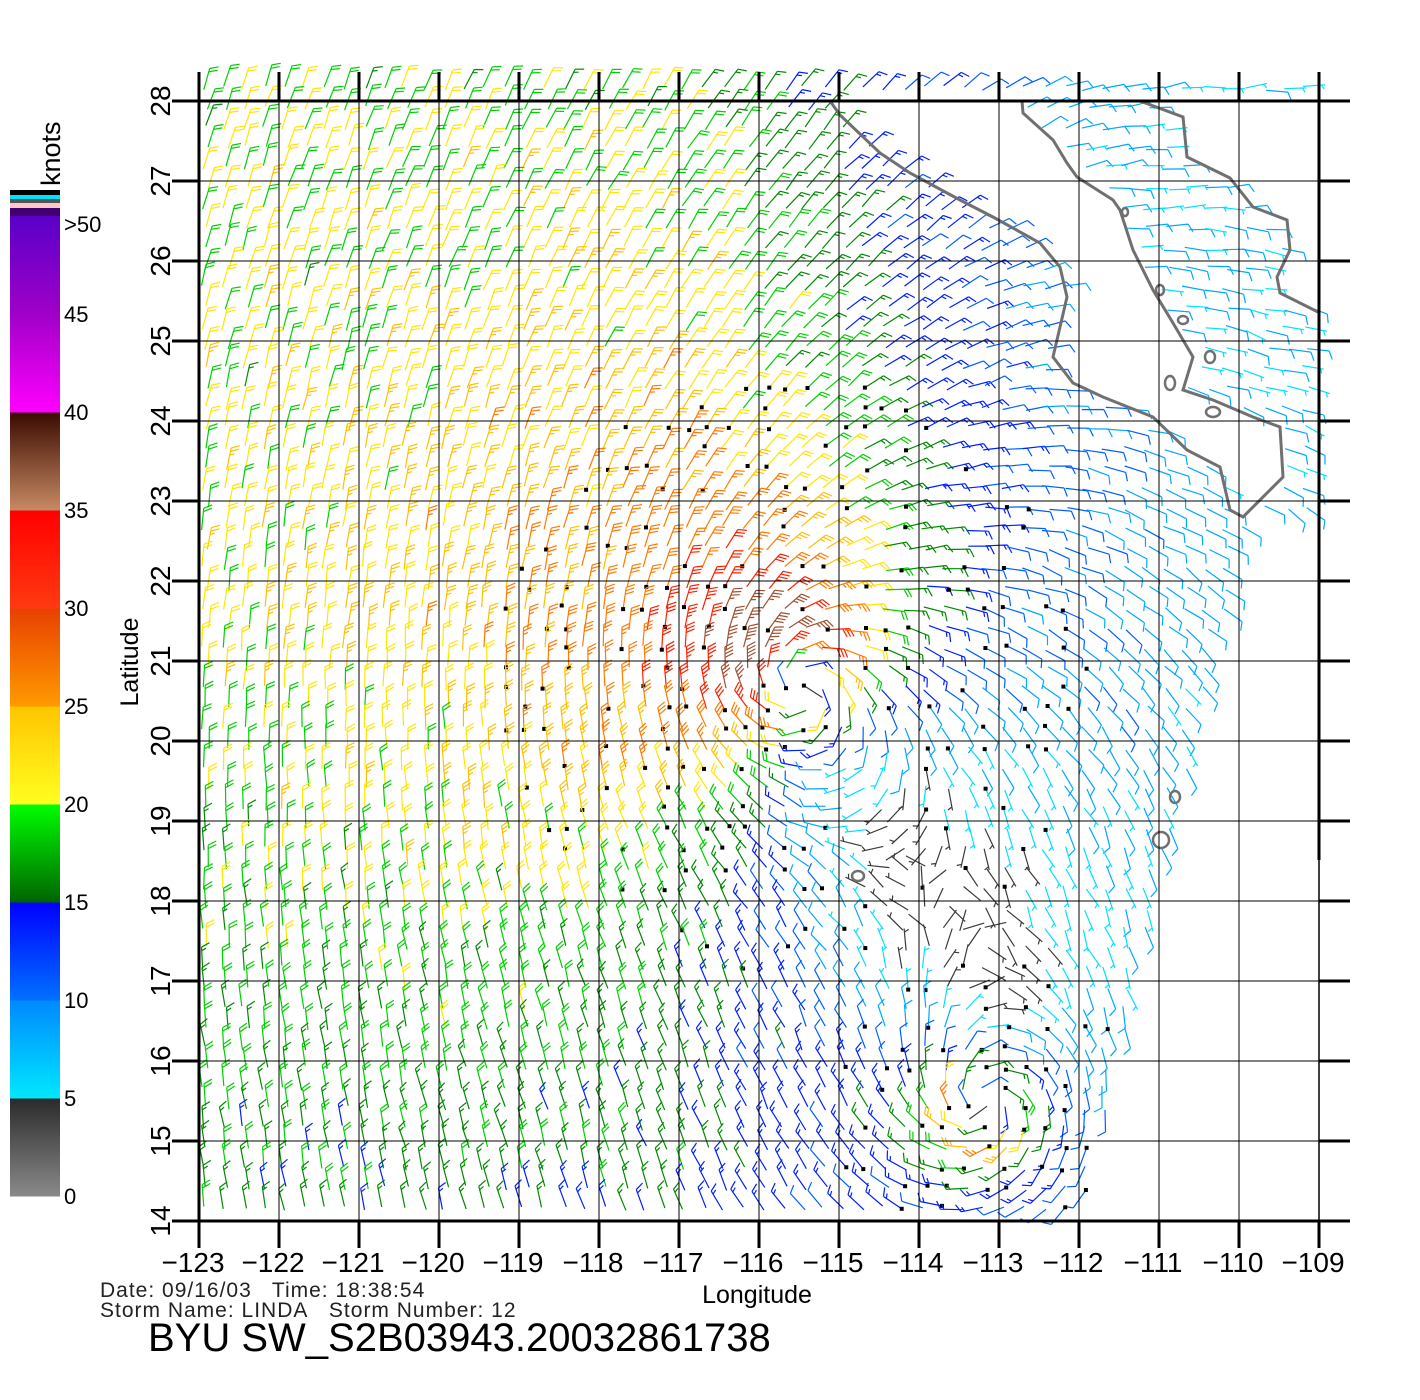 This screenshot has width=1420, height=1400. What do you see at coordinates (160, 980) in the screenshot?
I see `y-tick-label: 17` at bounding box center [160, 980].